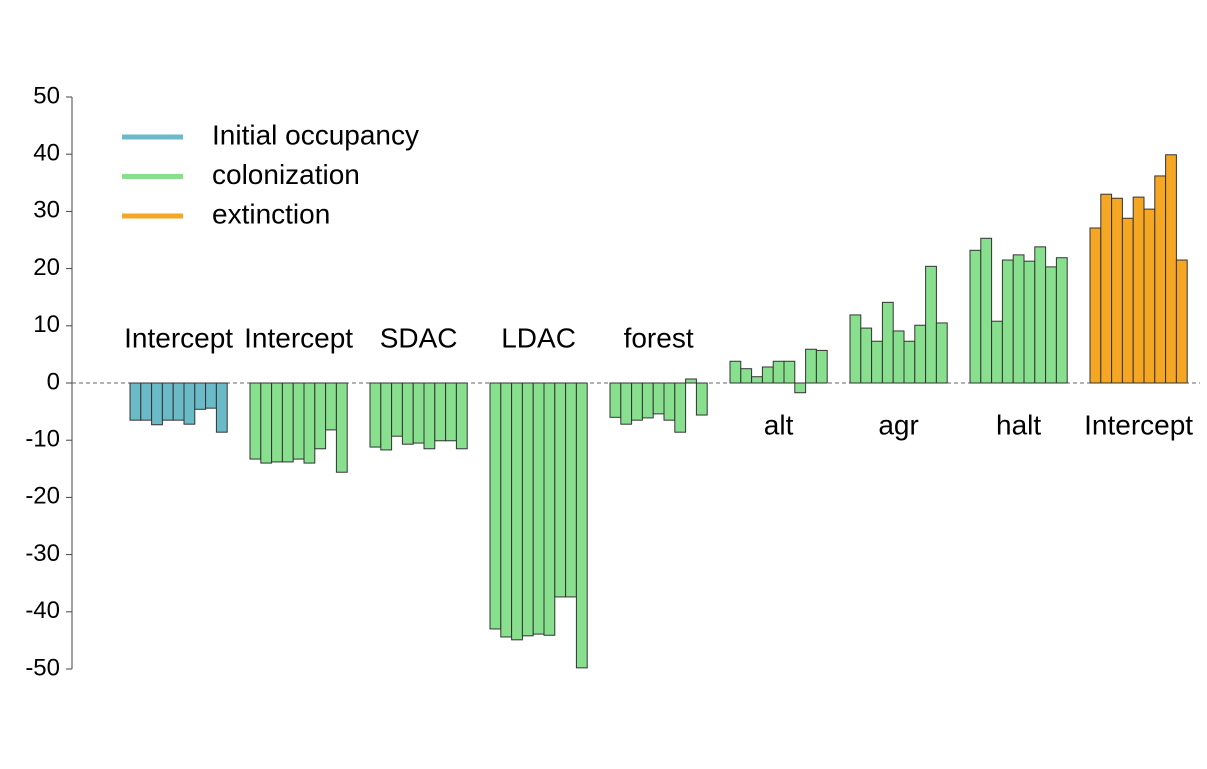 This screenshot has width=1207, height=769. I want to click on y-tick-label: -10, so click(42, 439).